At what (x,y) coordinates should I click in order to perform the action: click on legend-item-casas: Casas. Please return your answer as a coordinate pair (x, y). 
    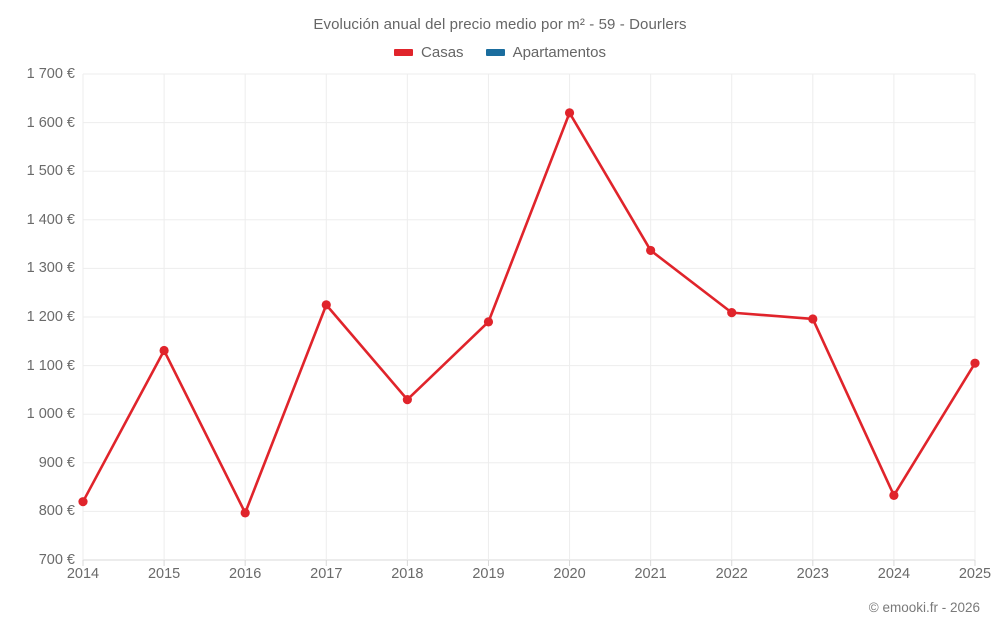
    Looking at the image, I should click on (429, 52).